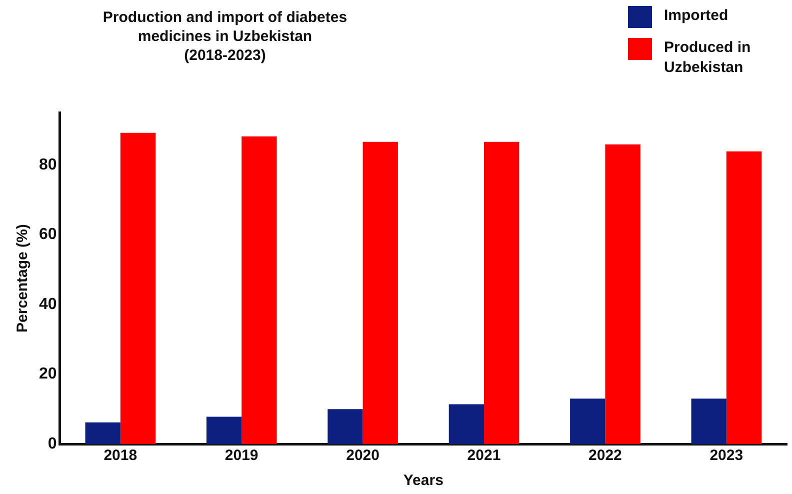 The image size is (792, 494). What do you see at coordinates (48, 165) in the screenshot?
I see `y-tick-label: 80` at bounding box center [48, 165].